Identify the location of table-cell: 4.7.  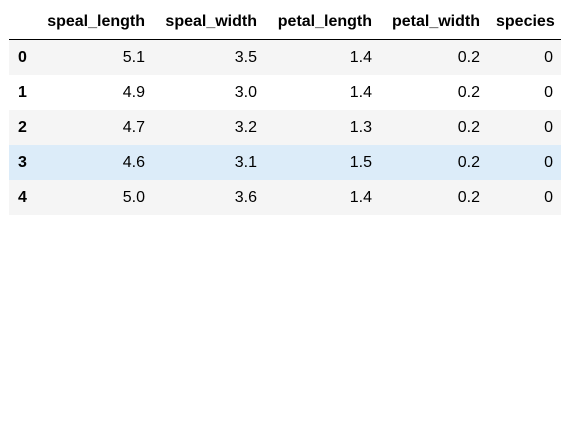
(133, 127).